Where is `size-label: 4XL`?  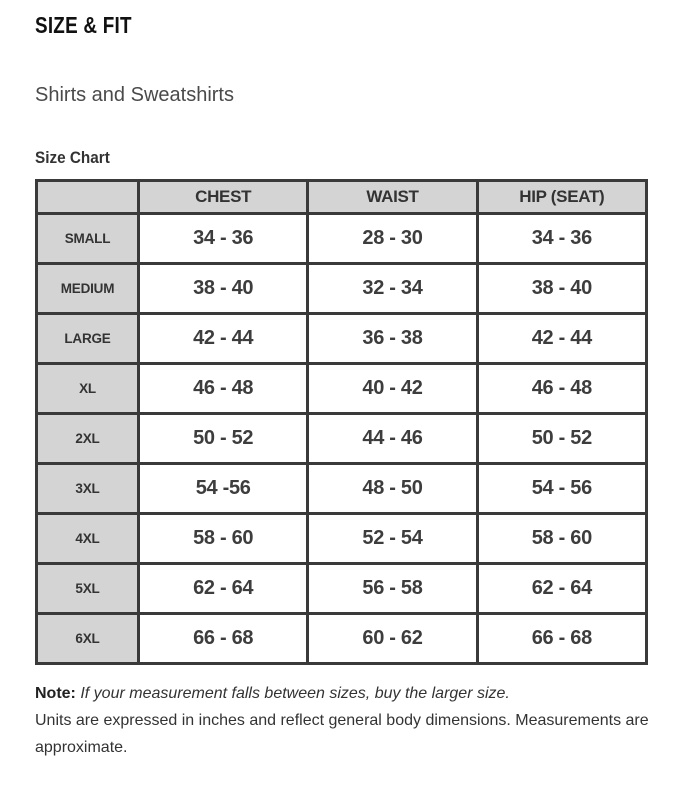
size-label: 4XL is located at coordinates (87, 538).